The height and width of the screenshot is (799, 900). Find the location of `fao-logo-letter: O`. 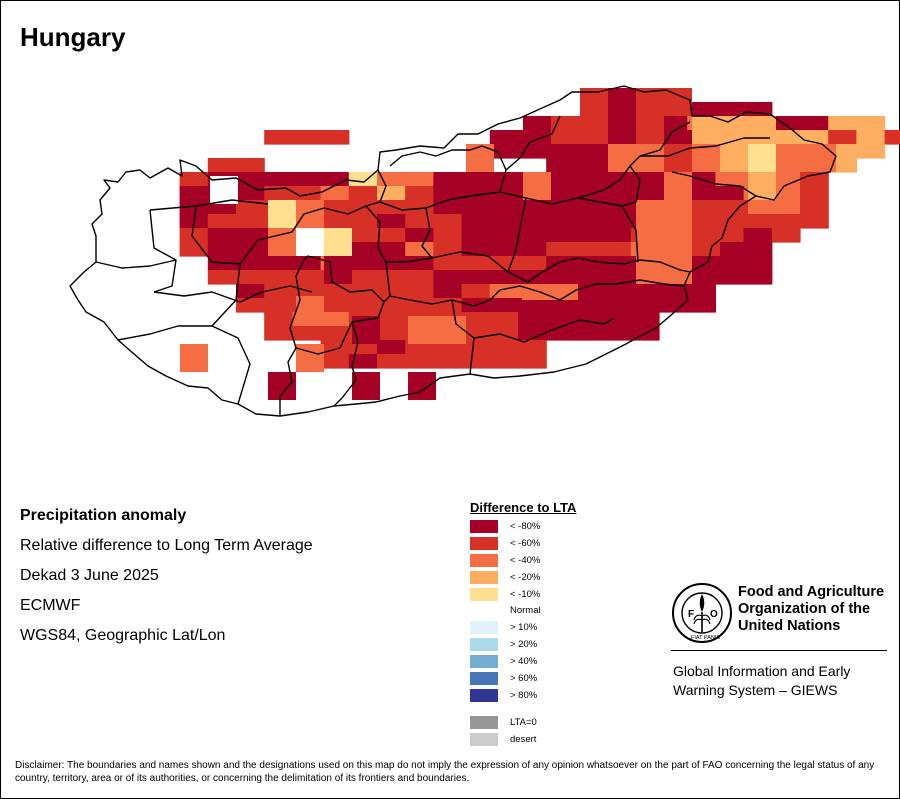

fao-logo-letter: O is located at coordinates (714, 614).